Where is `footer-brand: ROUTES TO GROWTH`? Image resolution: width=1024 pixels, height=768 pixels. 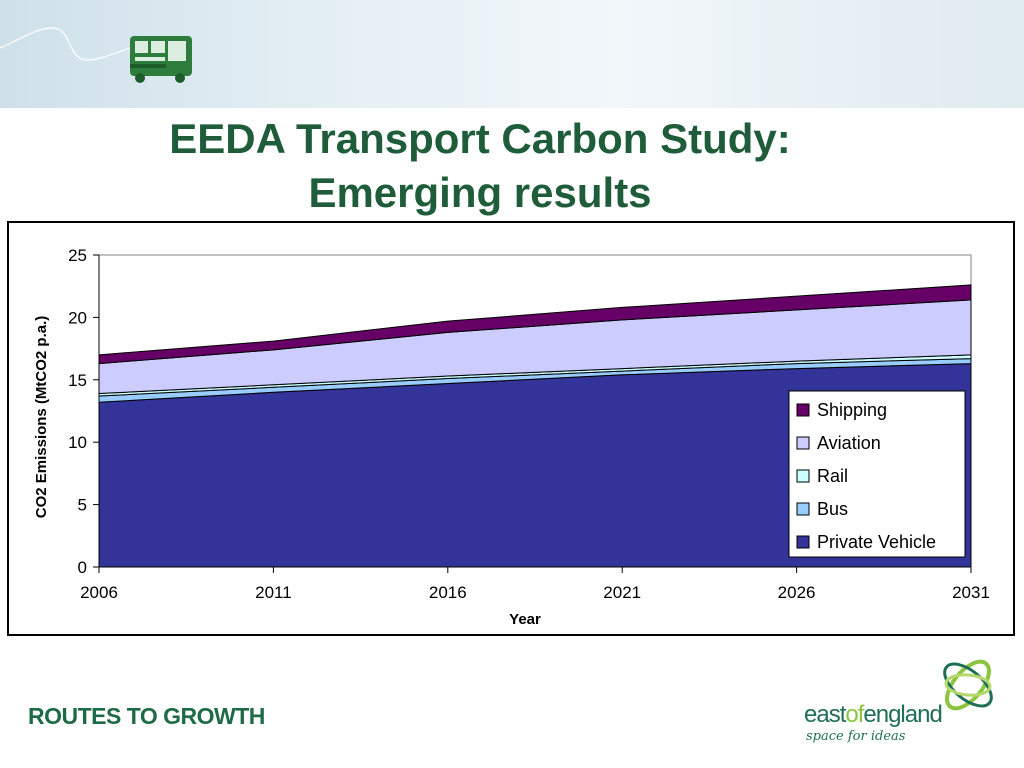 footer-brand: ROUTES TO GROWTH is located at coordinates (146, 716).